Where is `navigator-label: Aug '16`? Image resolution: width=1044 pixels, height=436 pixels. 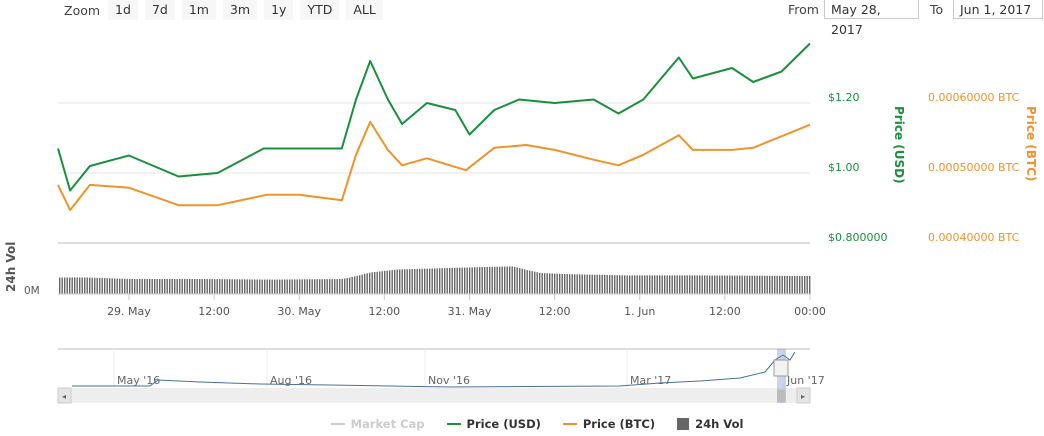 navigator-label: Aug '16 is located at coordinates (291, 380).